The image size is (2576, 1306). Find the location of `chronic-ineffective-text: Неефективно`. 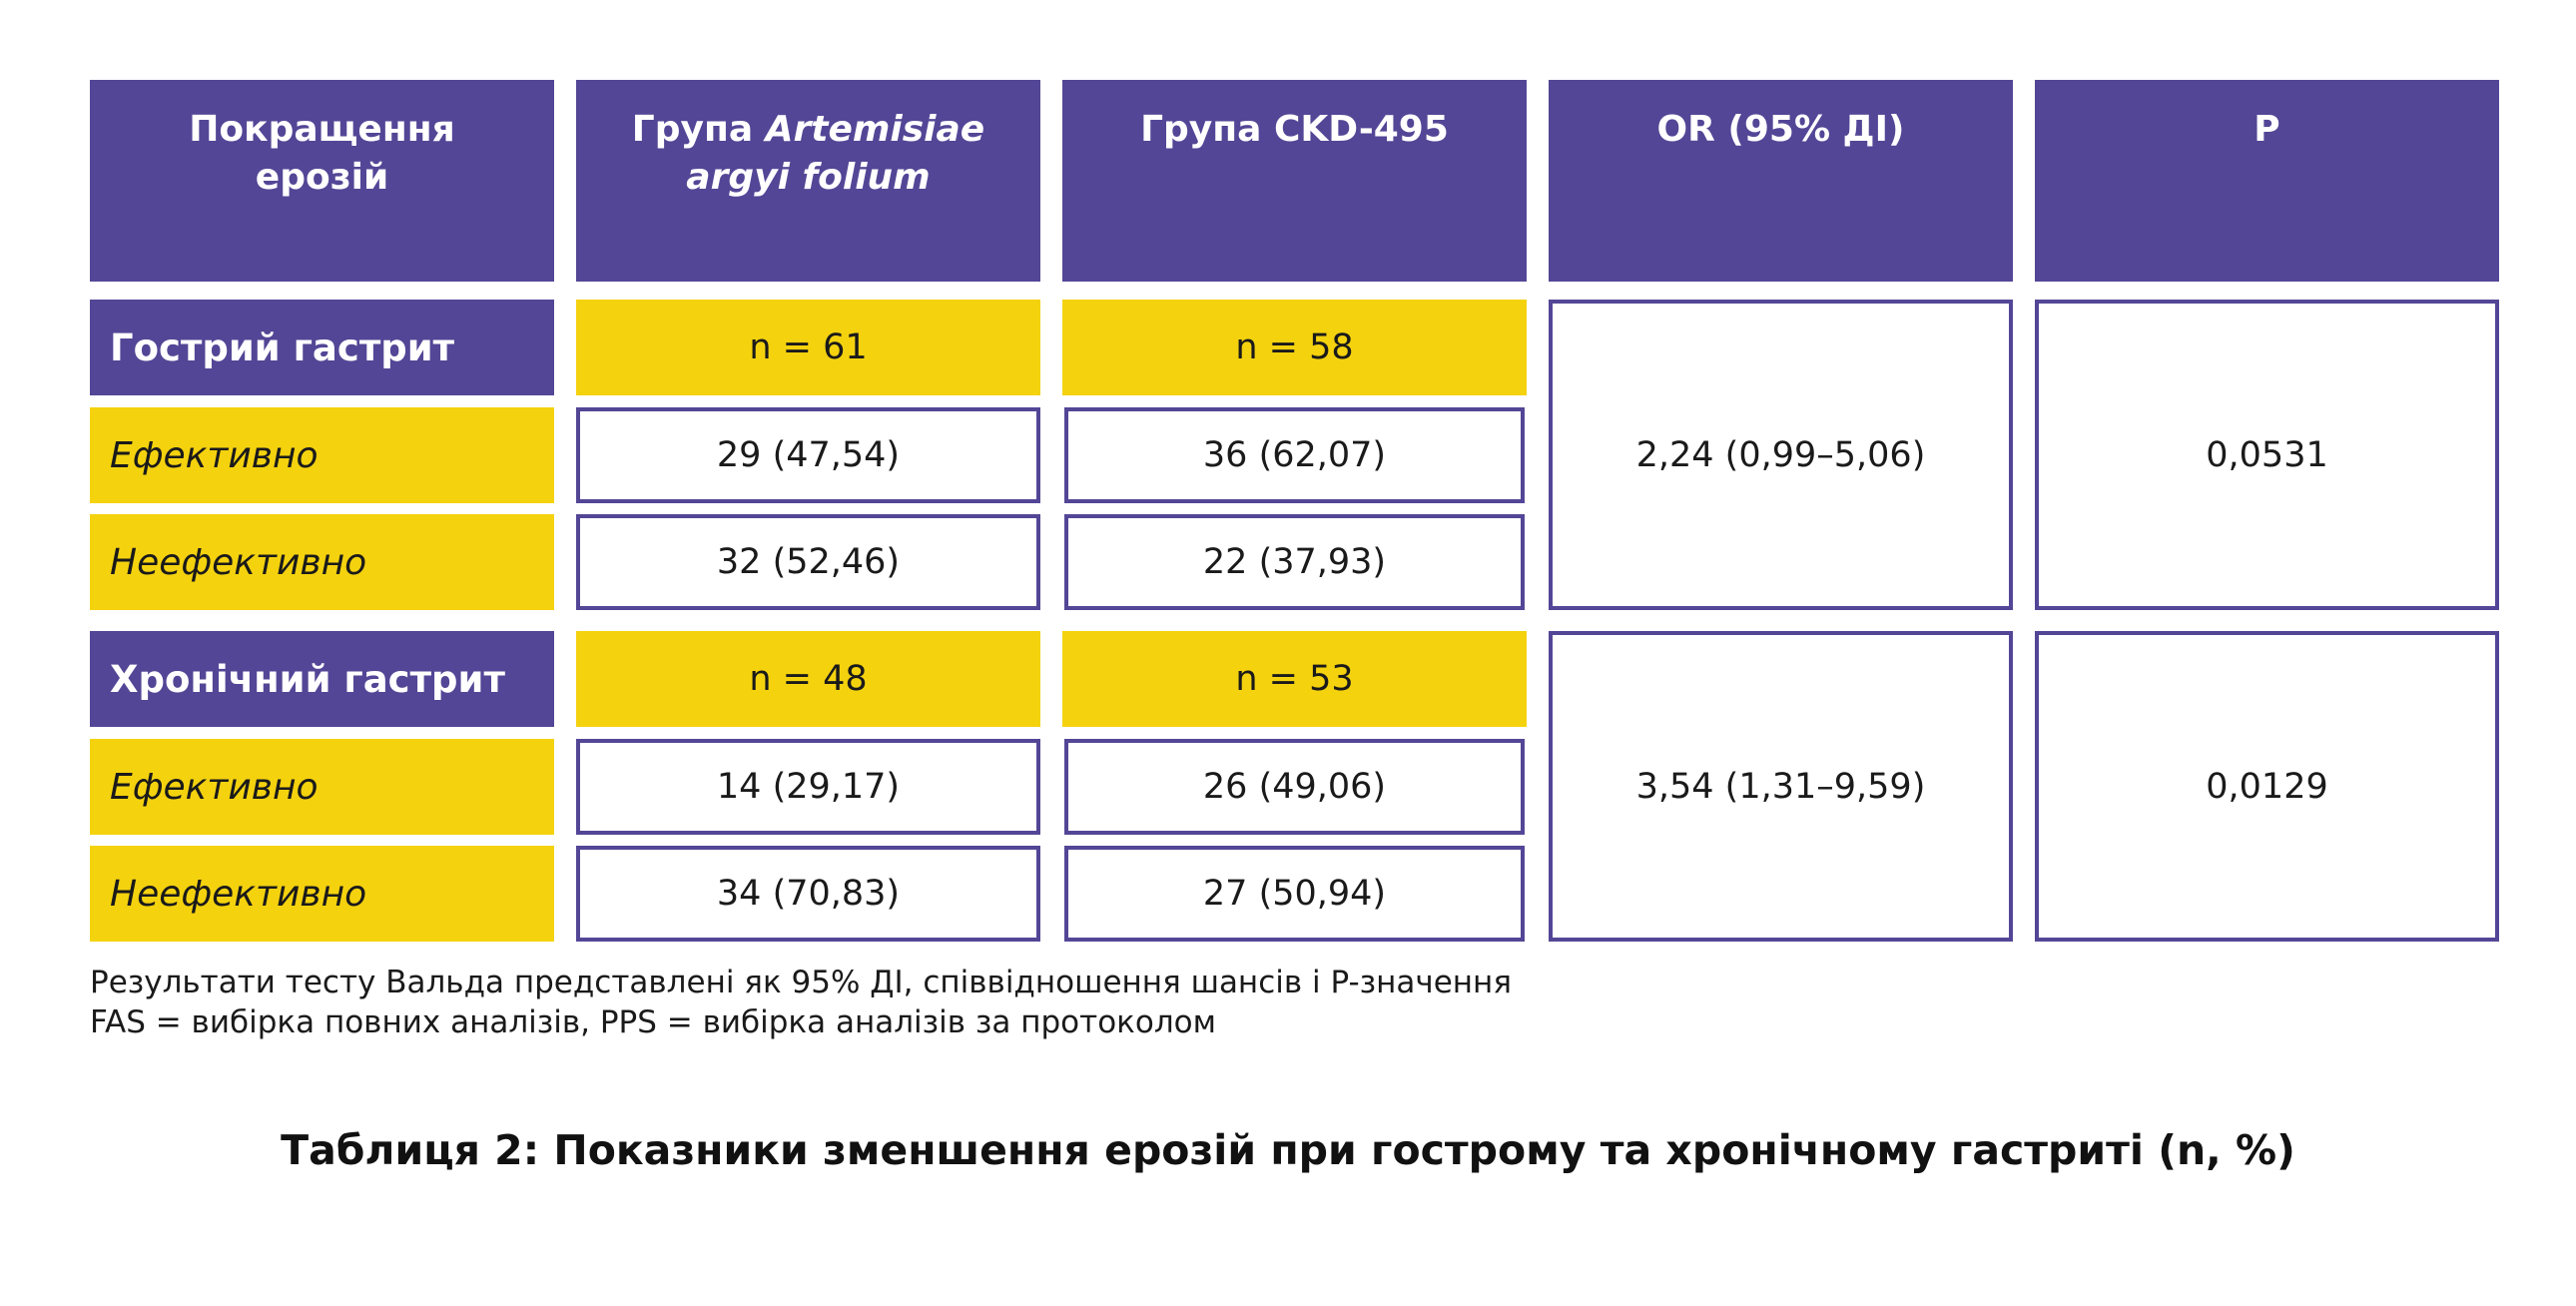

chronic-ineffective-text: Неефективно is located at coordinates (238, 894).